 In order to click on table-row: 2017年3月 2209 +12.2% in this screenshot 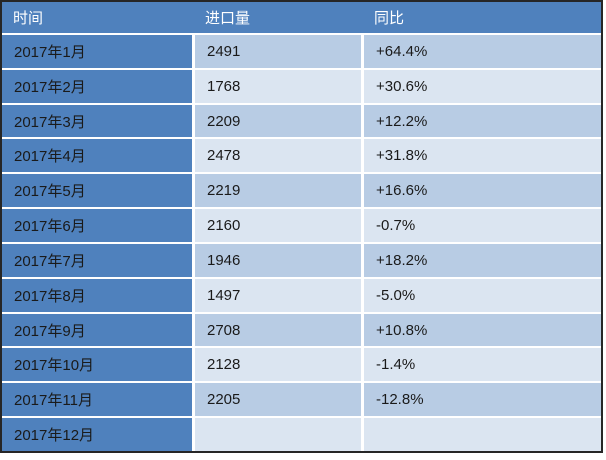, I will do `click(301, 121)`.